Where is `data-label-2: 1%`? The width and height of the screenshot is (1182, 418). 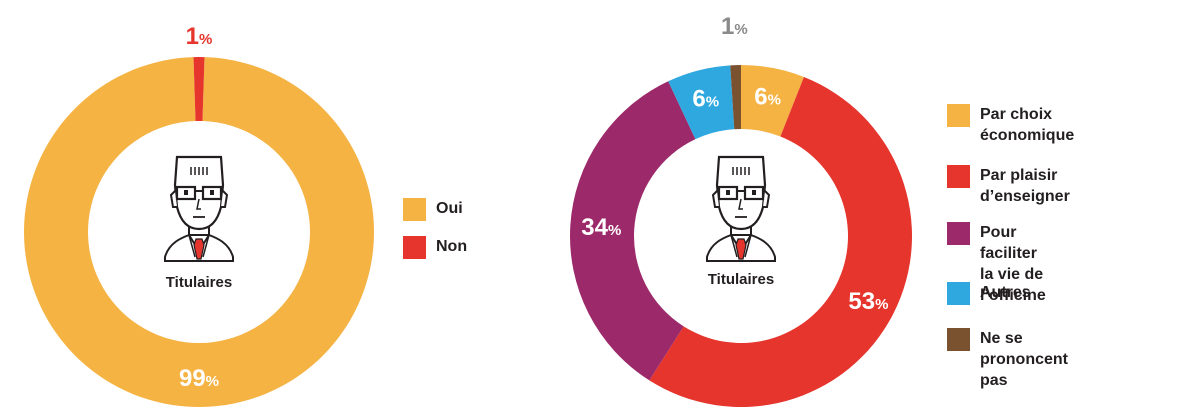
data-label-2: 1% is located at coordinates (199, 36).